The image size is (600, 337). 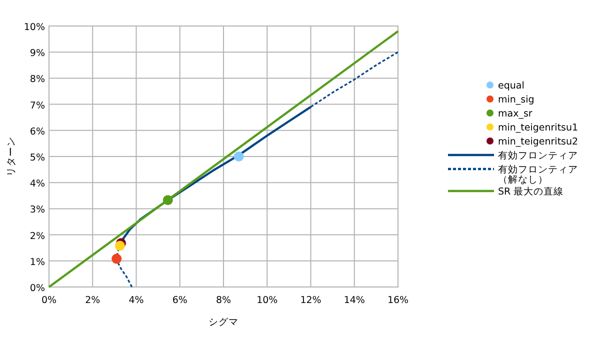 I want to click on y-tick-label: 7%, so click(x=37, y=106).